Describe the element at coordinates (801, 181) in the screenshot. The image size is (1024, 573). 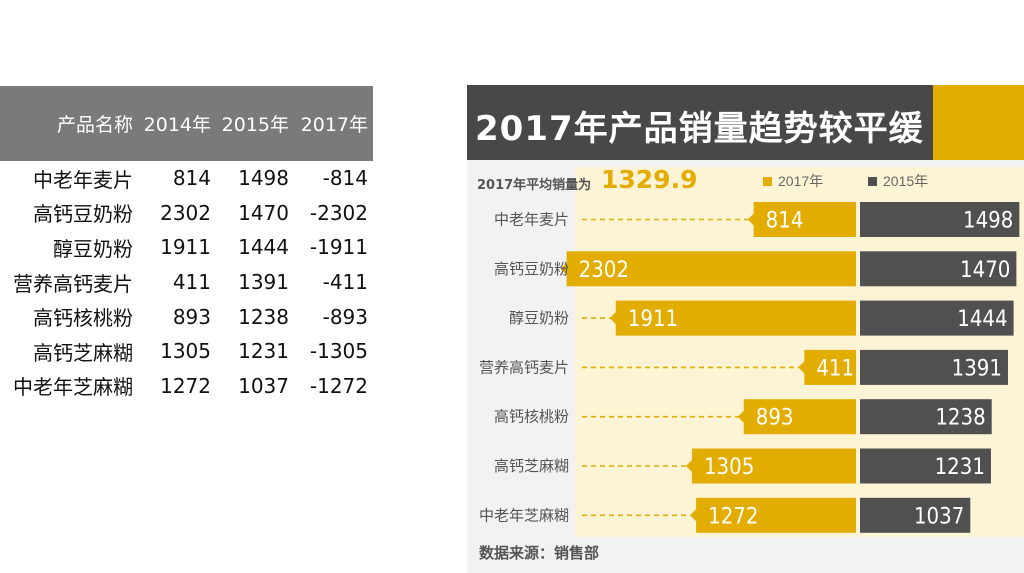
I see `legend-label-2017: 2017年` at that location.